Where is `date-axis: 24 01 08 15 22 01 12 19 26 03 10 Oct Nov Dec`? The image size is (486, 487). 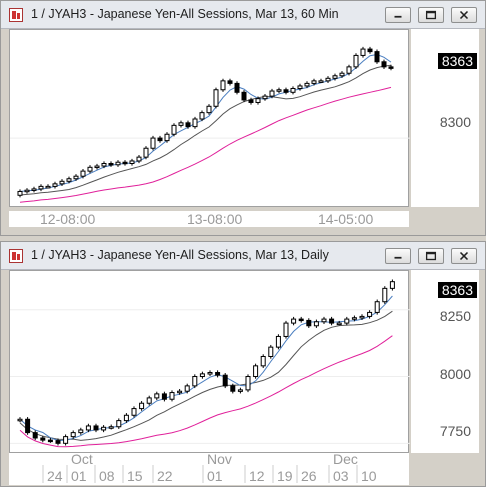
date-axis: 24 01 08 15 22 01 12 19 26 03 10 Oct Nov Dec is located at coordinates (209, 469).